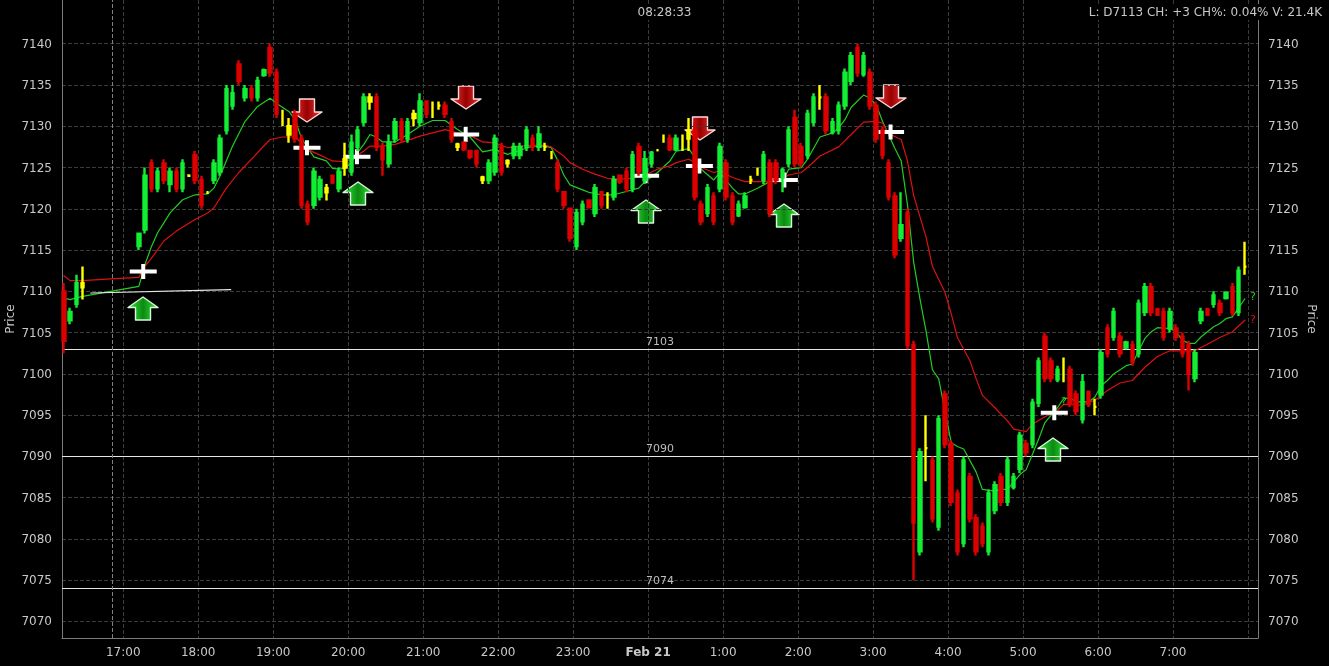 This screenshot has width=1329, height=666. Describe the element at coordinates (36, 291) in the screenshot. I see `y-tick-label: 7110` at that location.